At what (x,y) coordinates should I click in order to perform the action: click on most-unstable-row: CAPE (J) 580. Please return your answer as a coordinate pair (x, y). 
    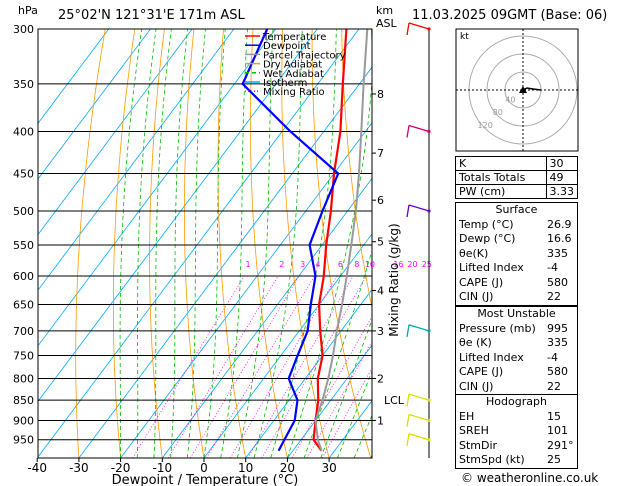
    Looking at the image, I should click on (513, 371).